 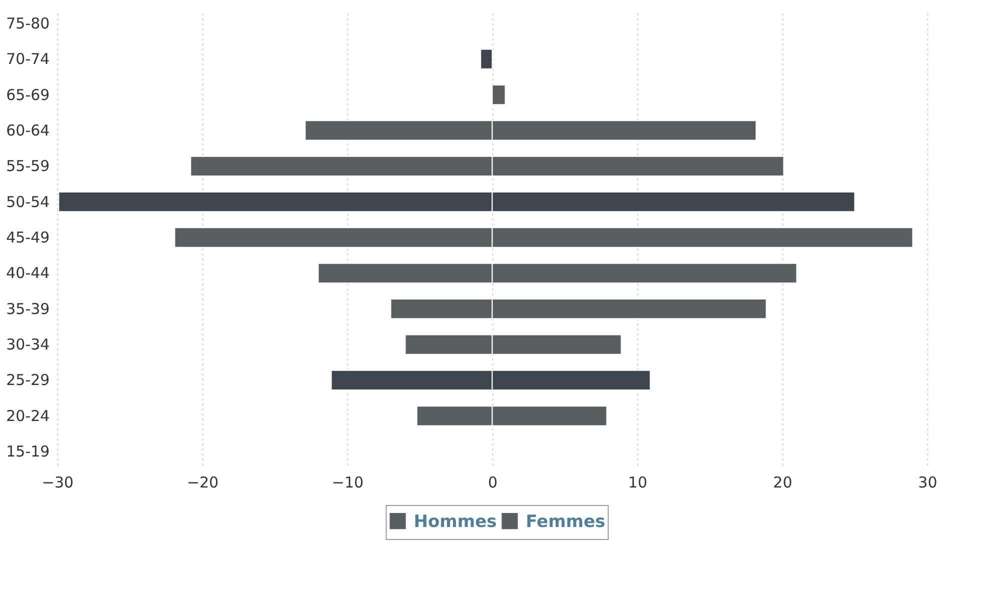 I want to click on y-tick-label: 35-39, so click(x=28, y=309).